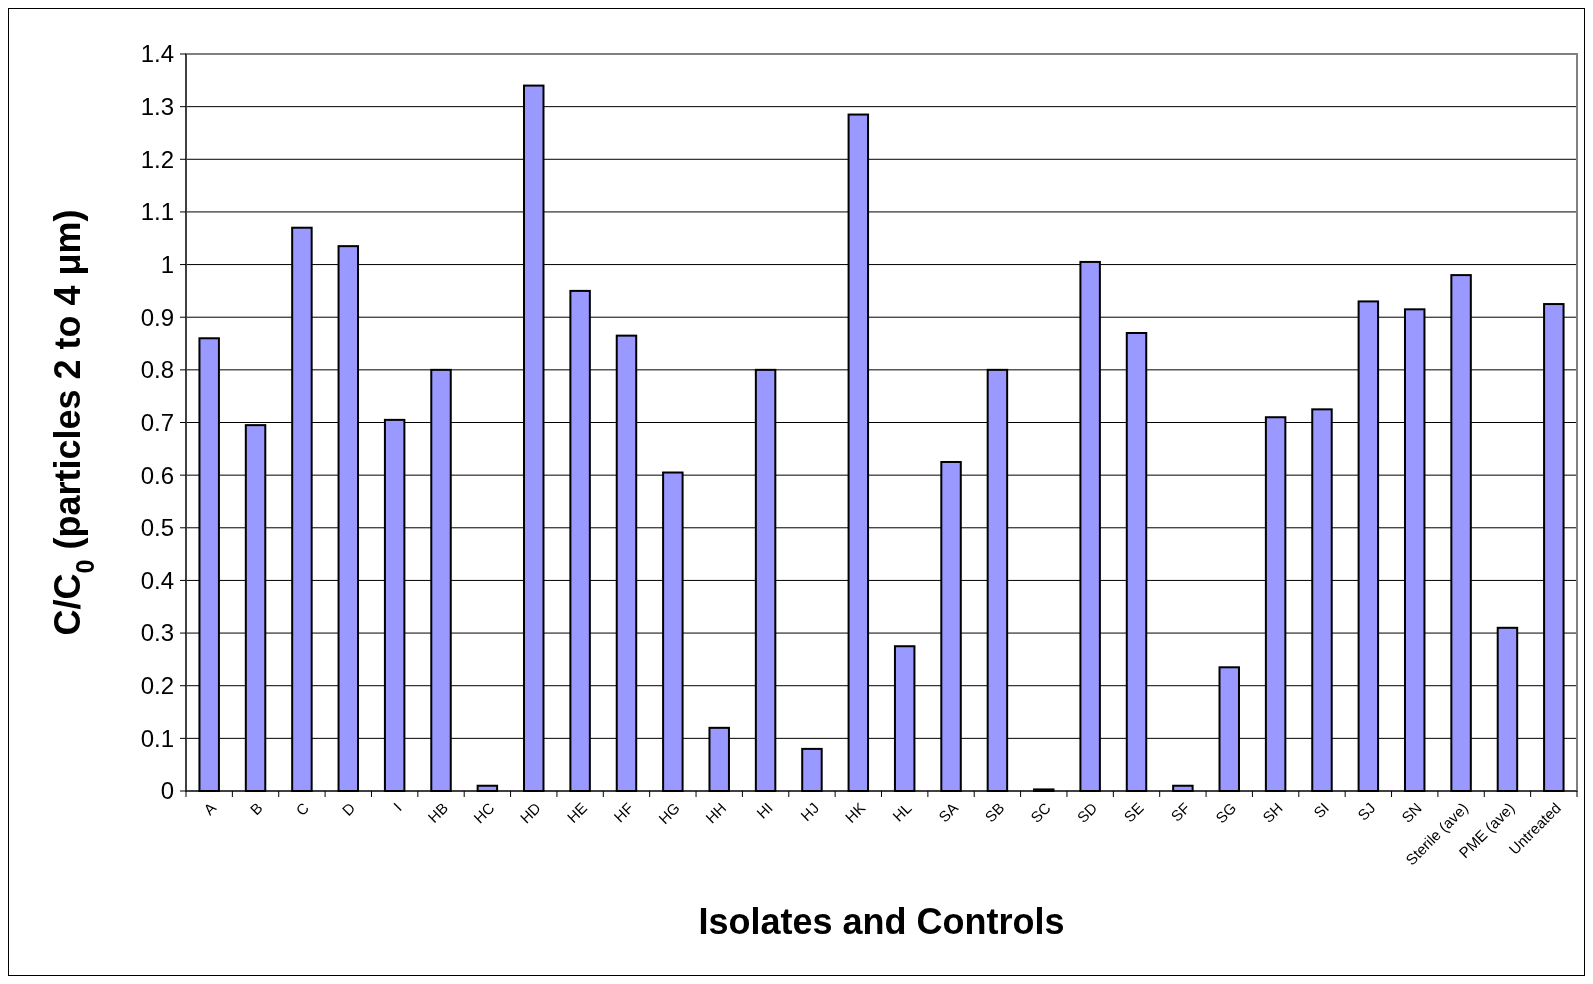 The image size is (1593, 984). I want to click on x-tick-label: SI, so click(1321, 810).